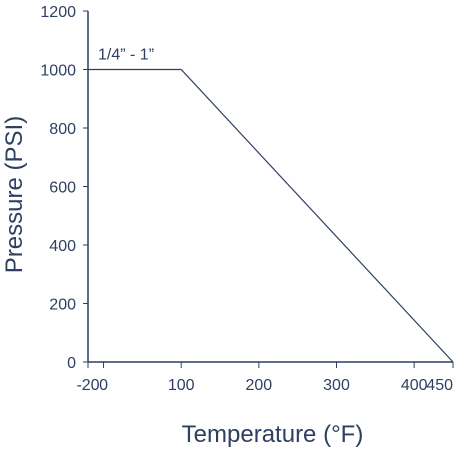 Image resolution: width=465 pixels, height=454 pixels. What do you see at coordinates (273, 434) in the screenshot?
I see `x-axis-title: Temperature (°F)` at bounding box center [273, 434].